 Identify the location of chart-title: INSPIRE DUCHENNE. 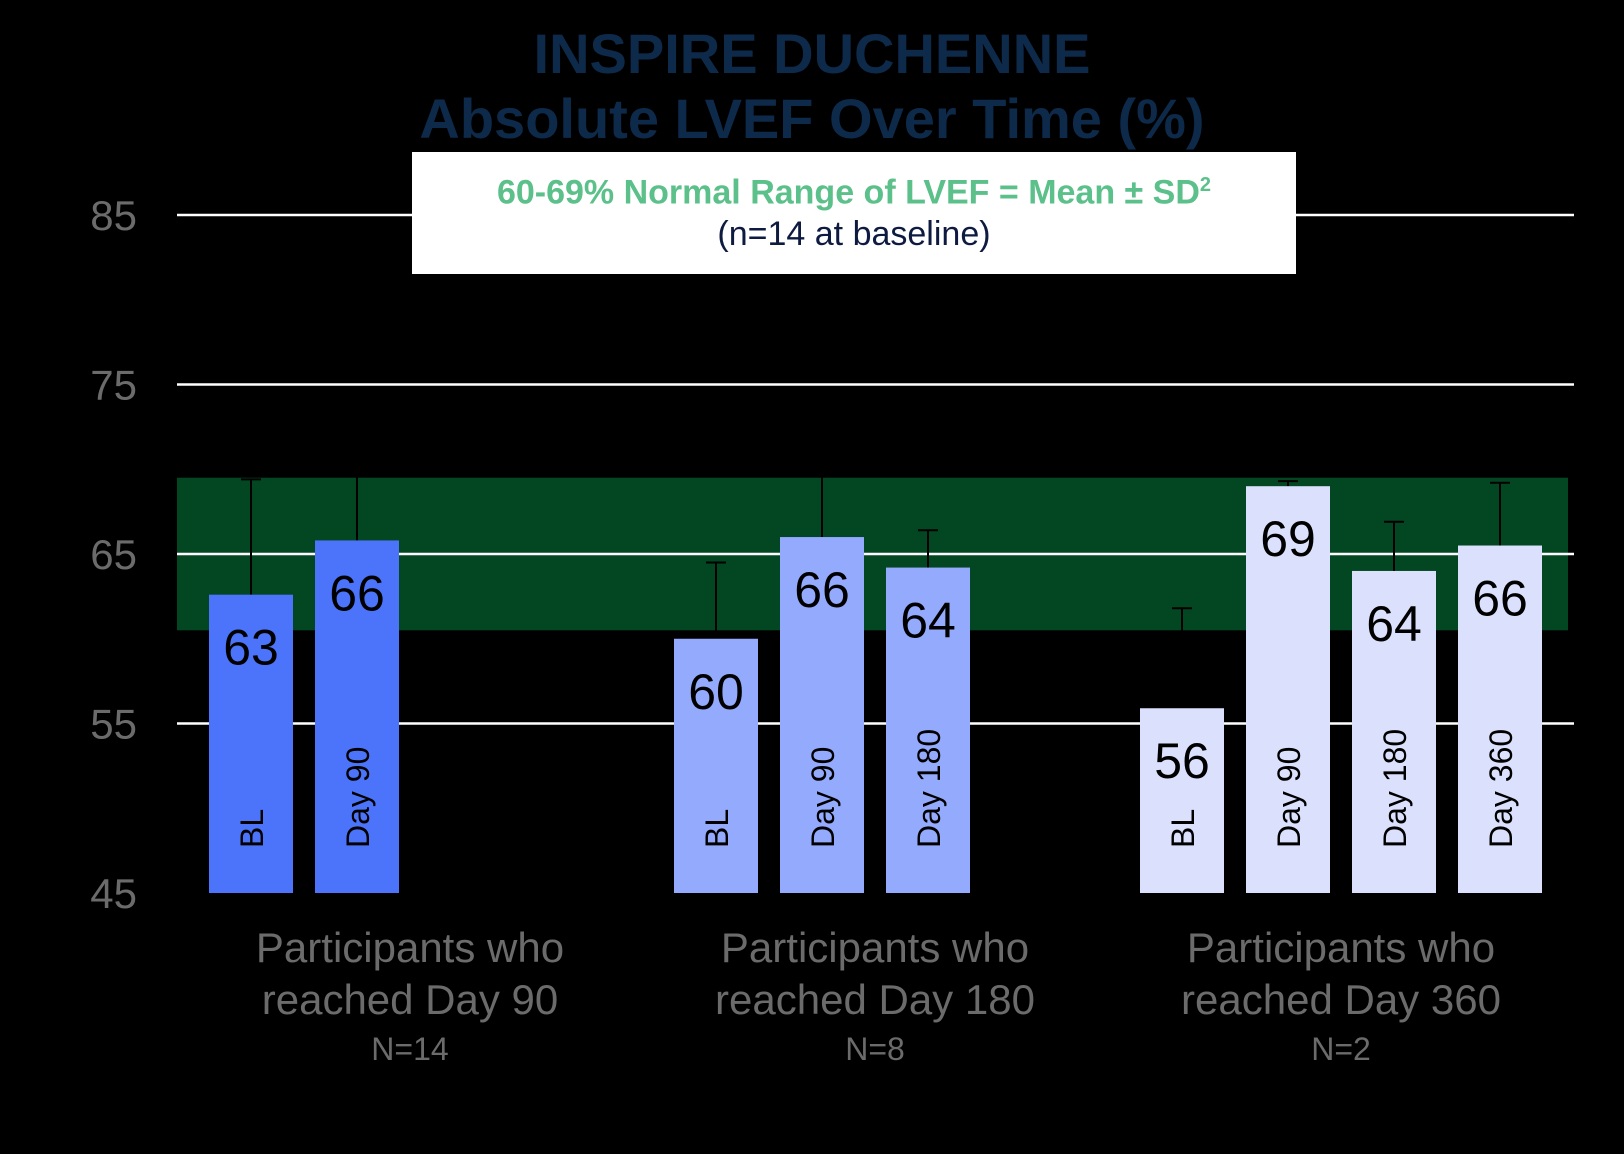
(812, 53).